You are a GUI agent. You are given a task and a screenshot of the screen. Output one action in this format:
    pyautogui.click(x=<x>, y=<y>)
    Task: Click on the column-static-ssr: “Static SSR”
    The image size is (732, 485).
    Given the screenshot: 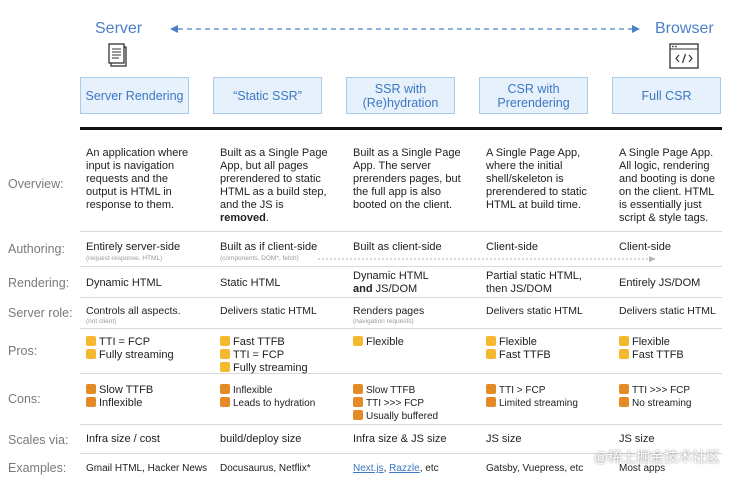 What is the action you would take?
    pyautogui.click(x=267, y=95)
    